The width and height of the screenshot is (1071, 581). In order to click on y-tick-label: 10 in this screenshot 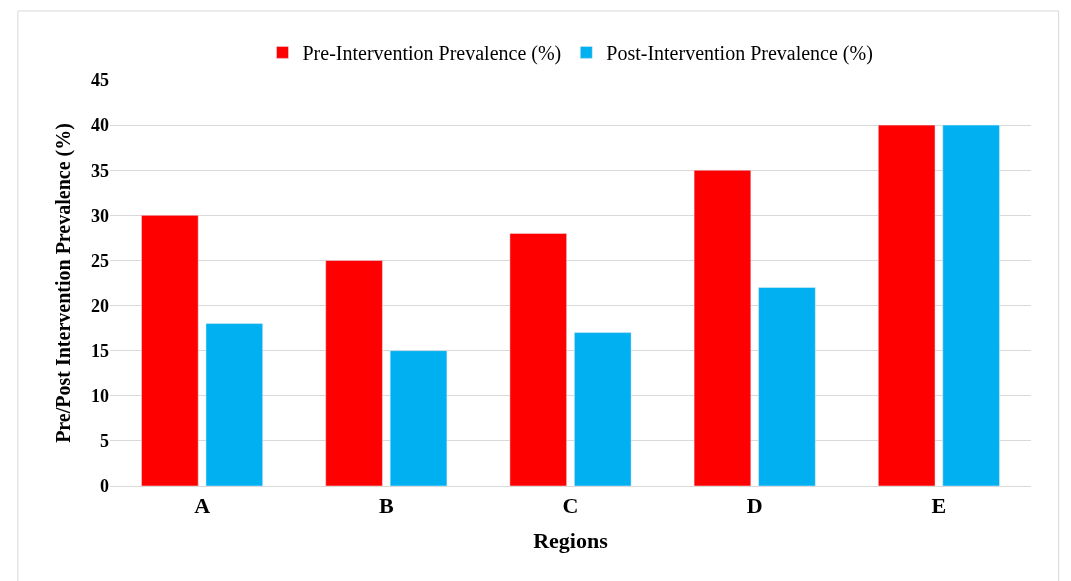, I will do `click(100, 396)`.